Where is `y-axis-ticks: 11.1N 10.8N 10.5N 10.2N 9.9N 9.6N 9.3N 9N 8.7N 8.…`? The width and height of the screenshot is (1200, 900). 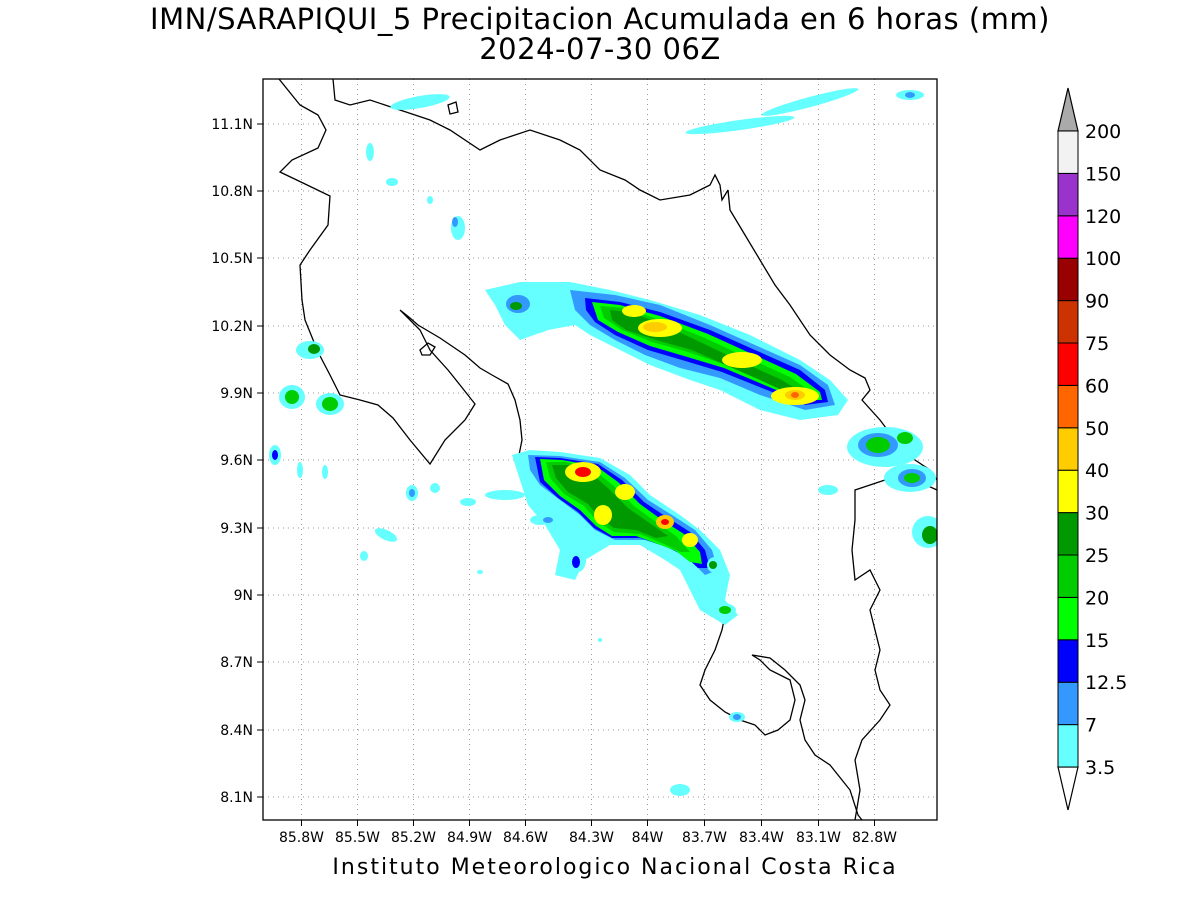 y-axis-ticks: 11.1N 10.8N 10.5N 10.2N 9.9N 9.6N 9.3N 9N 8.7N 8.… is located at coordinates (237, 461).